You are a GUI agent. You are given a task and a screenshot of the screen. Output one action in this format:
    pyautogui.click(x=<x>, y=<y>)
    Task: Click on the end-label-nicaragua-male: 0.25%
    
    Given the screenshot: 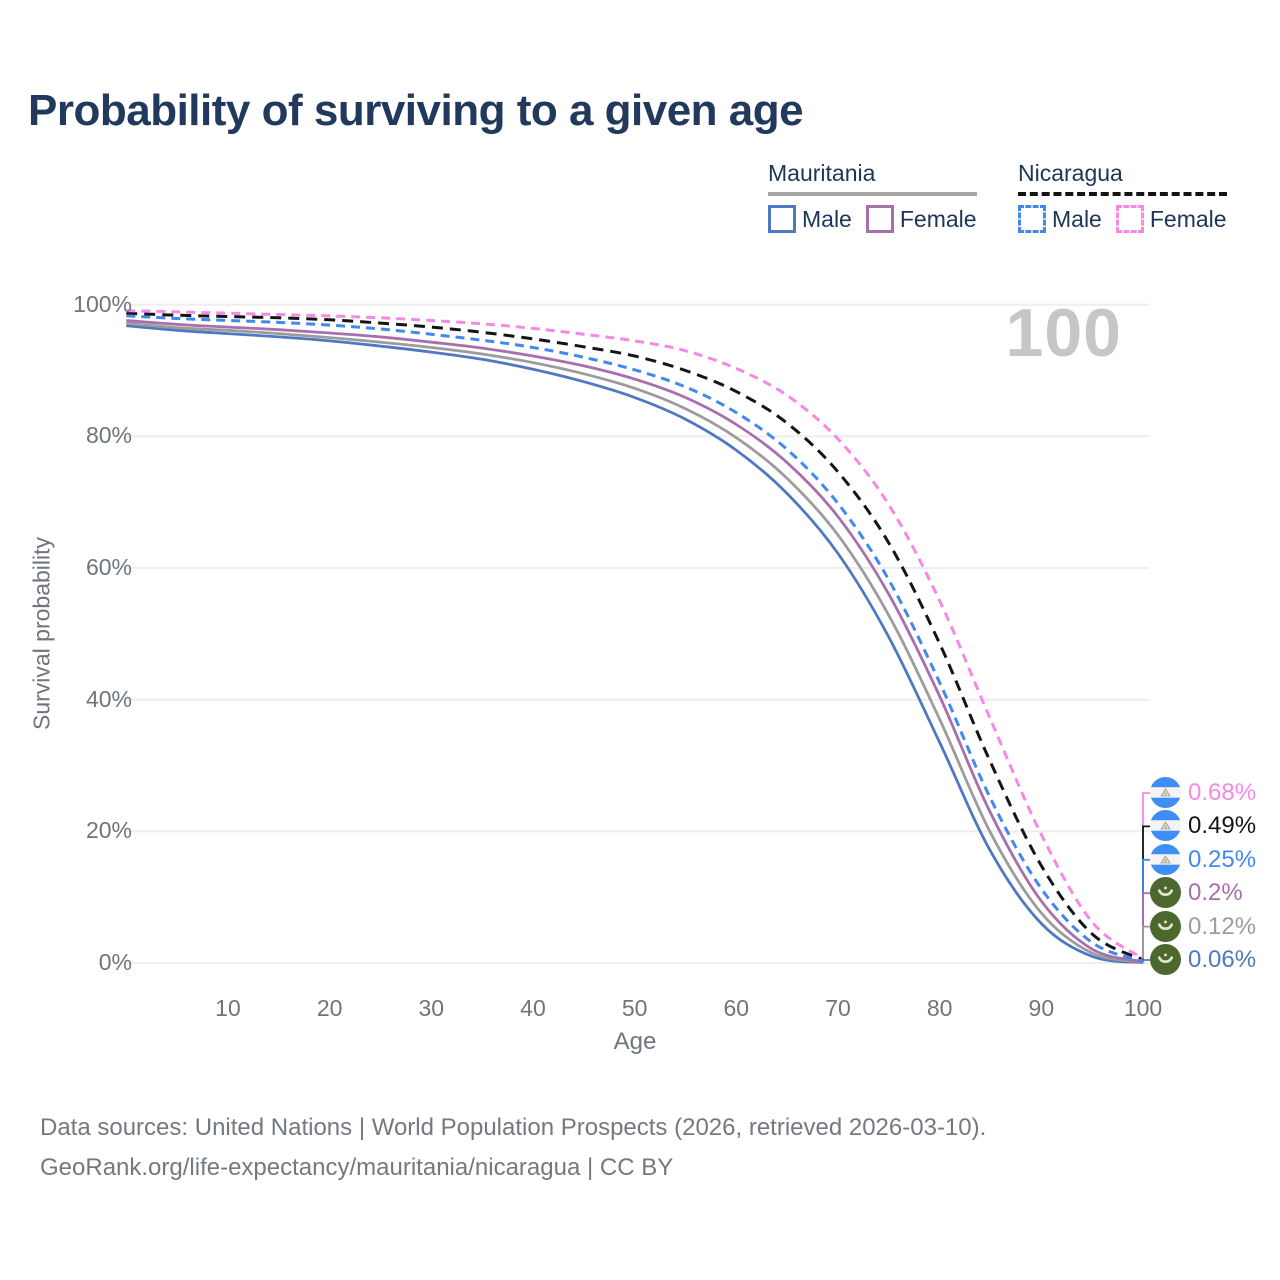 What is the action you would take?
    pyautogui.click(x=1203, y=859)
    